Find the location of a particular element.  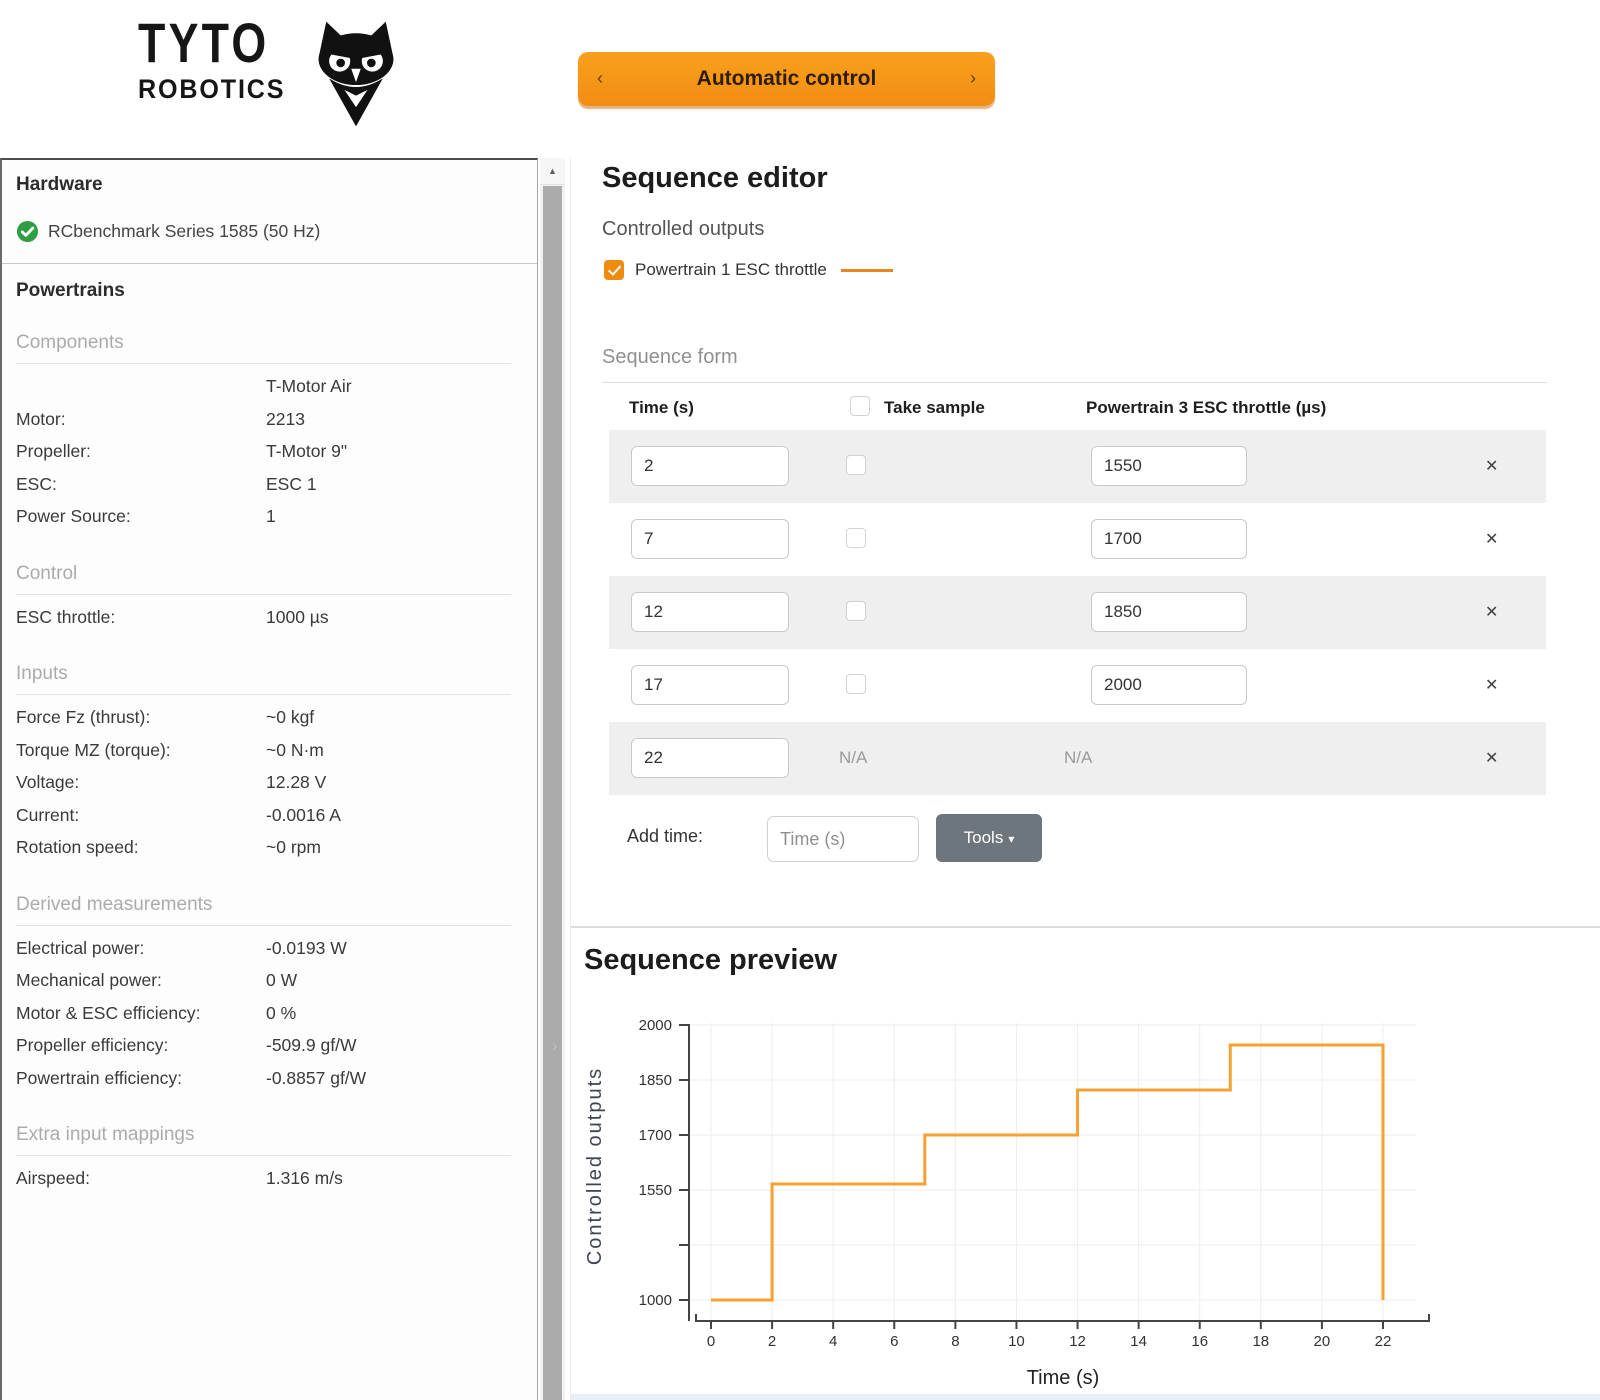

measurement-label: Rotation speed: is located at coordinates (77, 847).